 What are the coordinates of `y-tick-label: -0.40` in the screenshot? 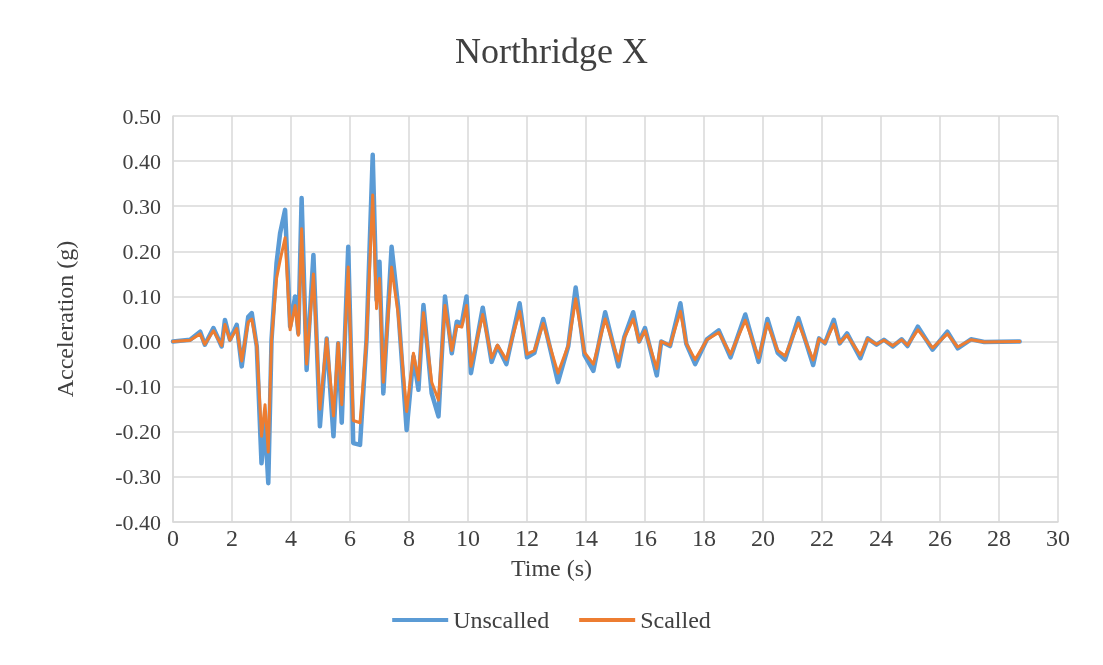 It's located at (138, 522).